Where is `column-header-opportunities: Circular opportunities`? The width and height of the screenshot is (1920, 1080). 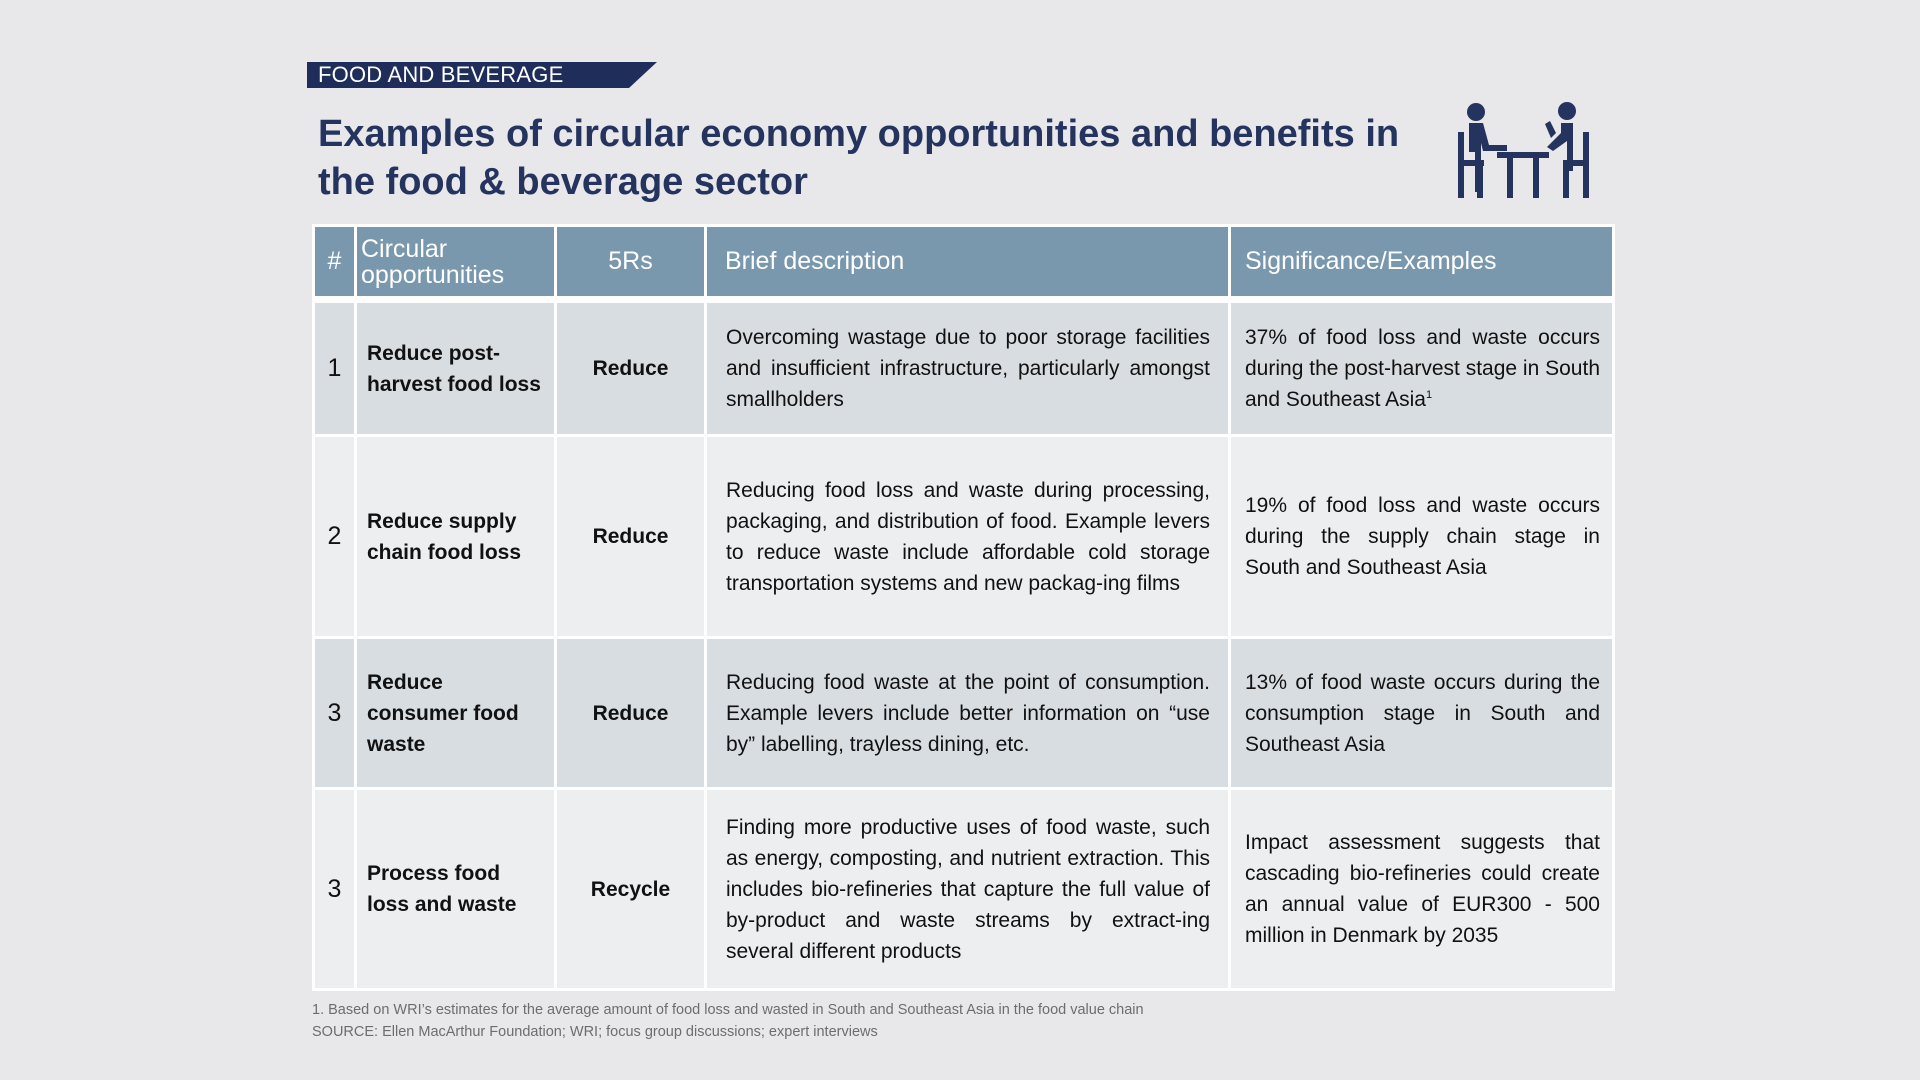 column-header-opportunities: Circular opportunities is located at coordinates (455, 263).